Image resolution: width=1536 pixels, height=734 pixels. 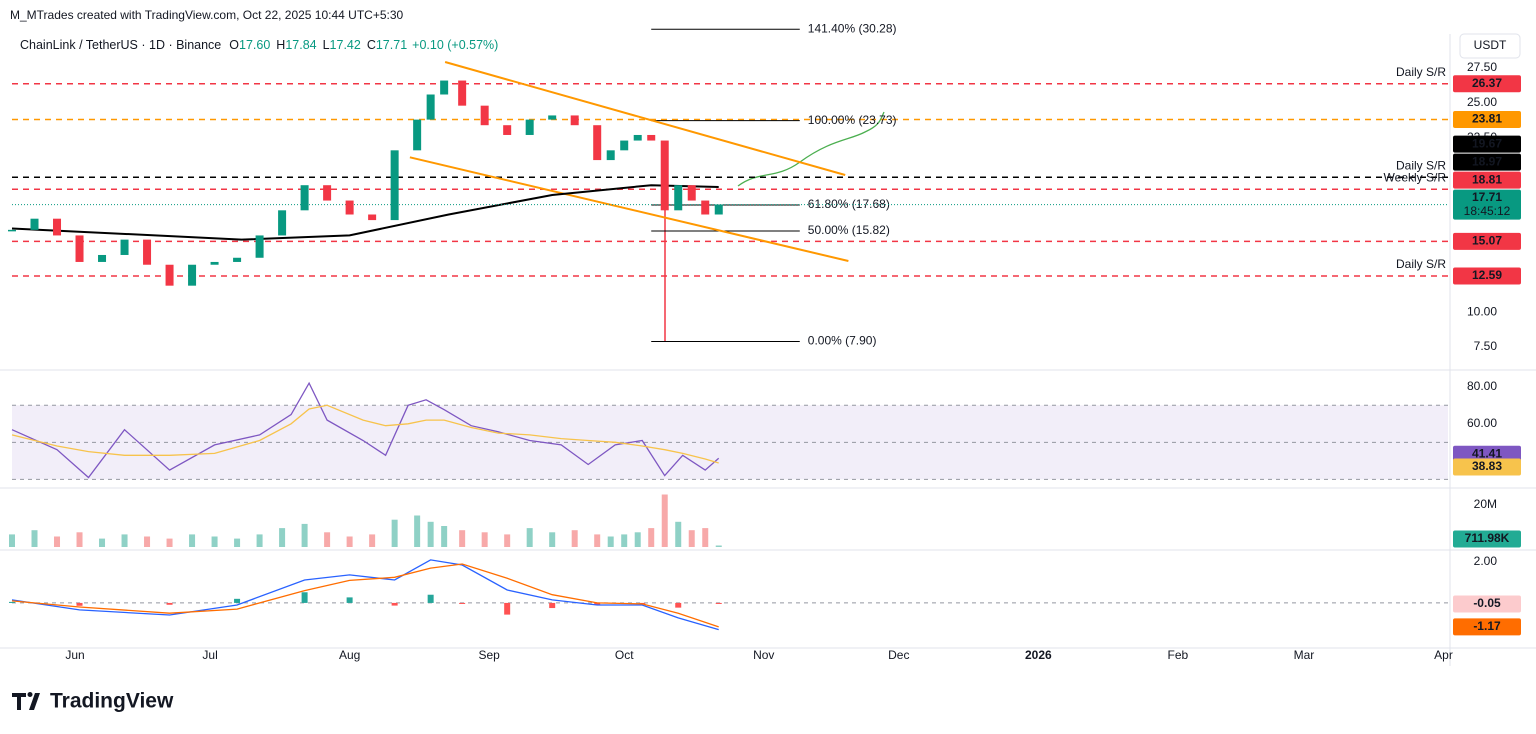 What do you see at coordinates (300, 45) in the screenshot?
I see `ohlc-value: 17.84` at bounding box center [300, 45].